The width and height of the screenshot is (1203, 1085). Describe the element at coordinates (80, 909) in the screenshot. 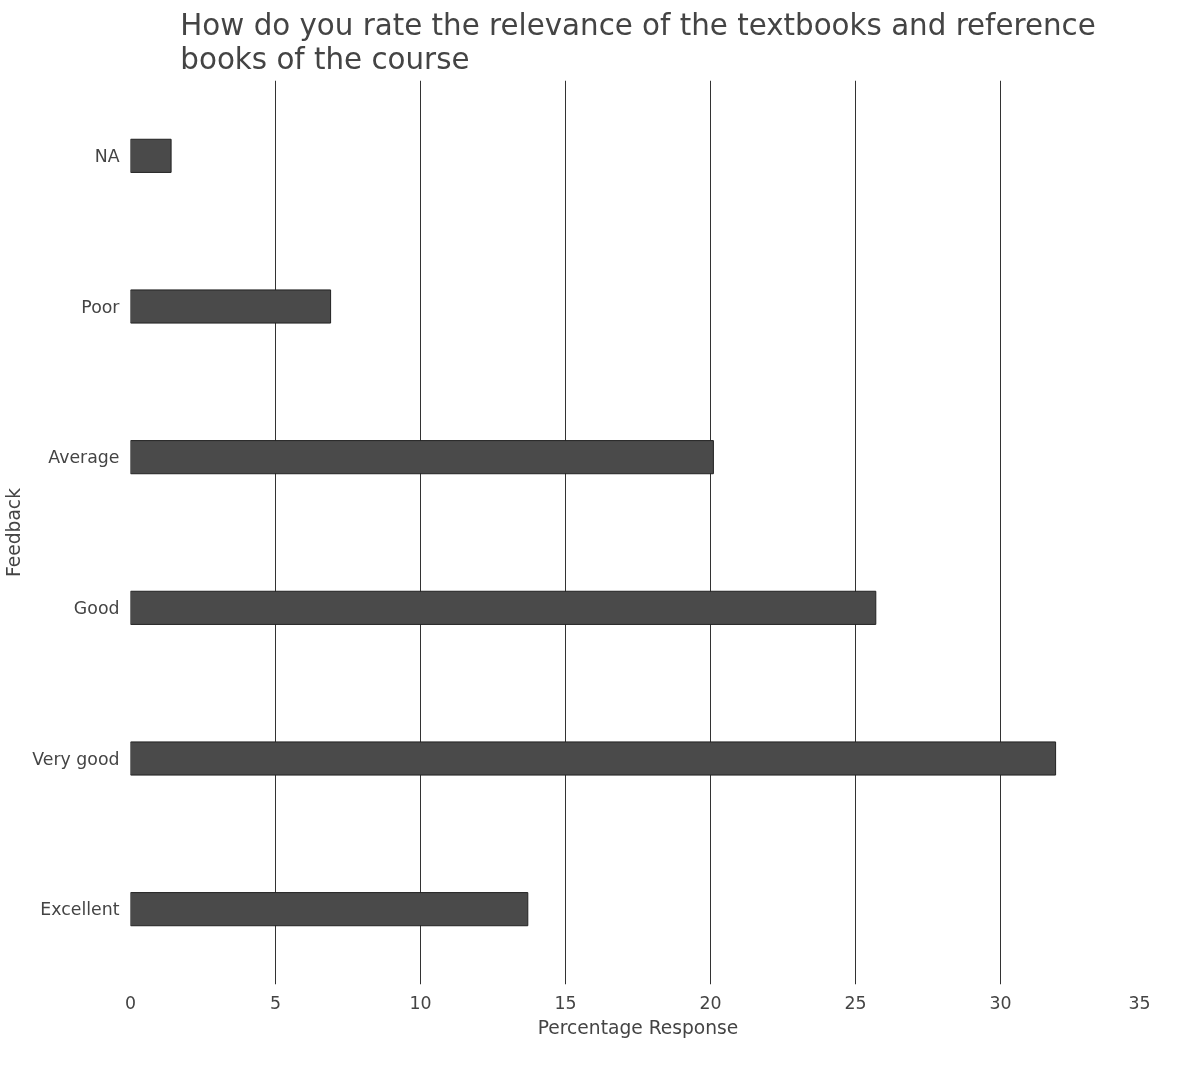

I see `y-tick-label: Excellent` at that location.